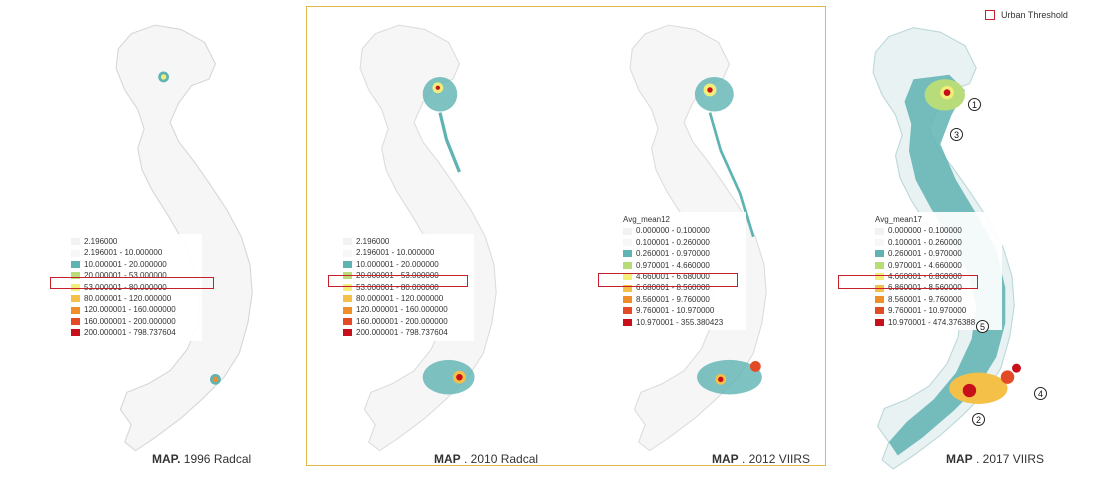 The image size is (1100, 482). I want to click on legend-row: 53.000001 - 80.000000, so click(135, 287).